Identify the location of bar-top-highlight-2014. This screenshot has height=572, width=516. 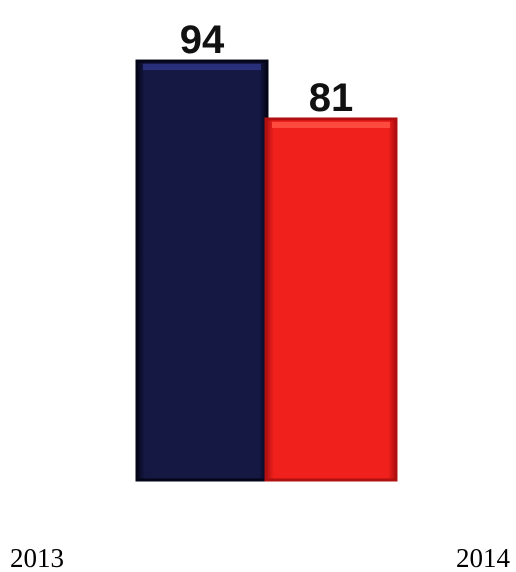
(331, 124).